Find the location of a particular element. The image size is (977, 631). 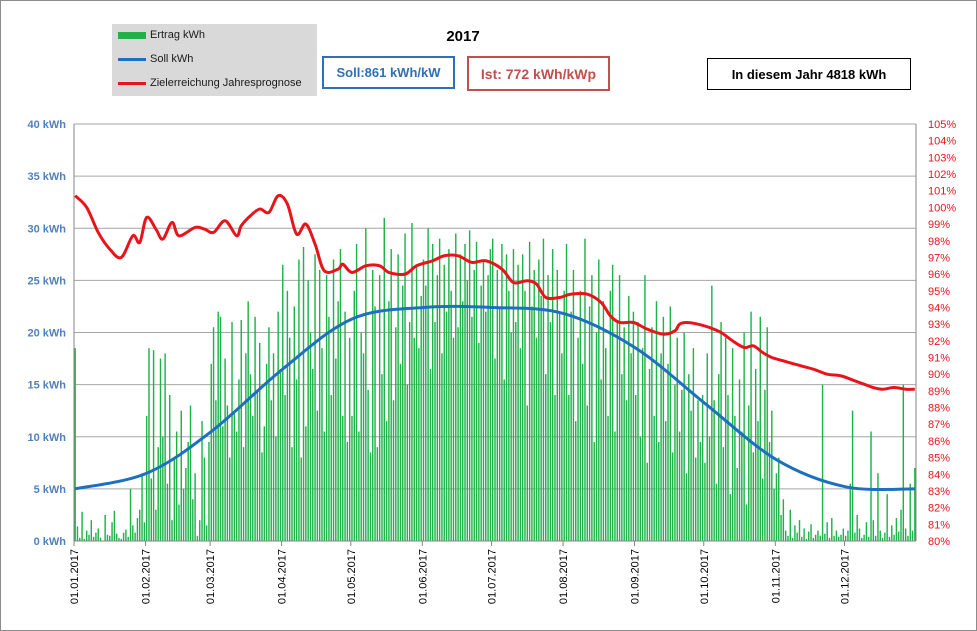

x-tick-label: 01.03.2017 is located at coordinates (211, 576).